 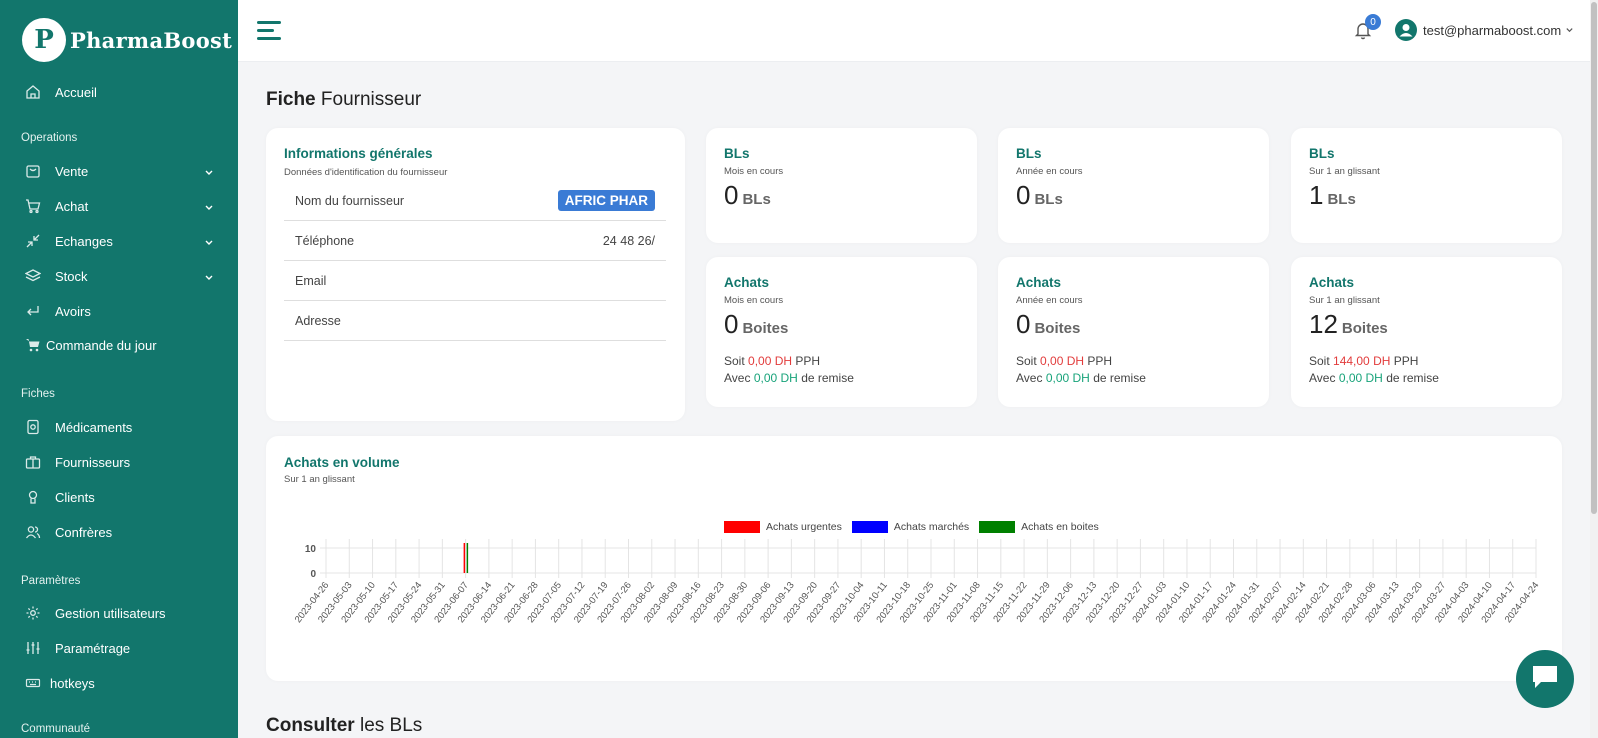 I want to click on bag-icon, so click(x=33, y=171).